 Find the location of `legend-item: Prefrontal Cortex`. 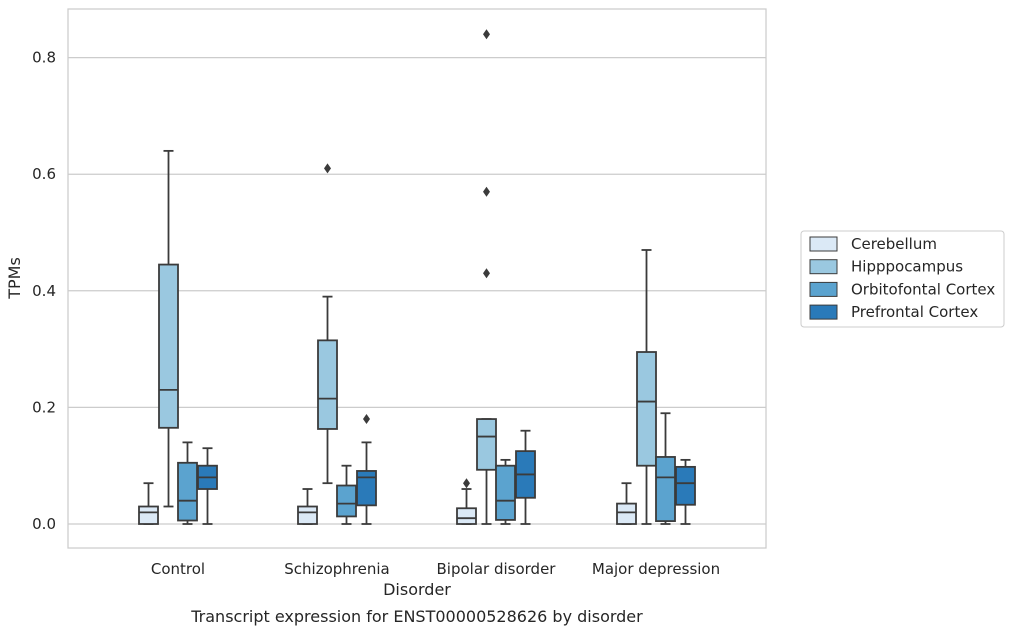

legend-item: Prefrontal Cortex is located at coordinates (893, 312).